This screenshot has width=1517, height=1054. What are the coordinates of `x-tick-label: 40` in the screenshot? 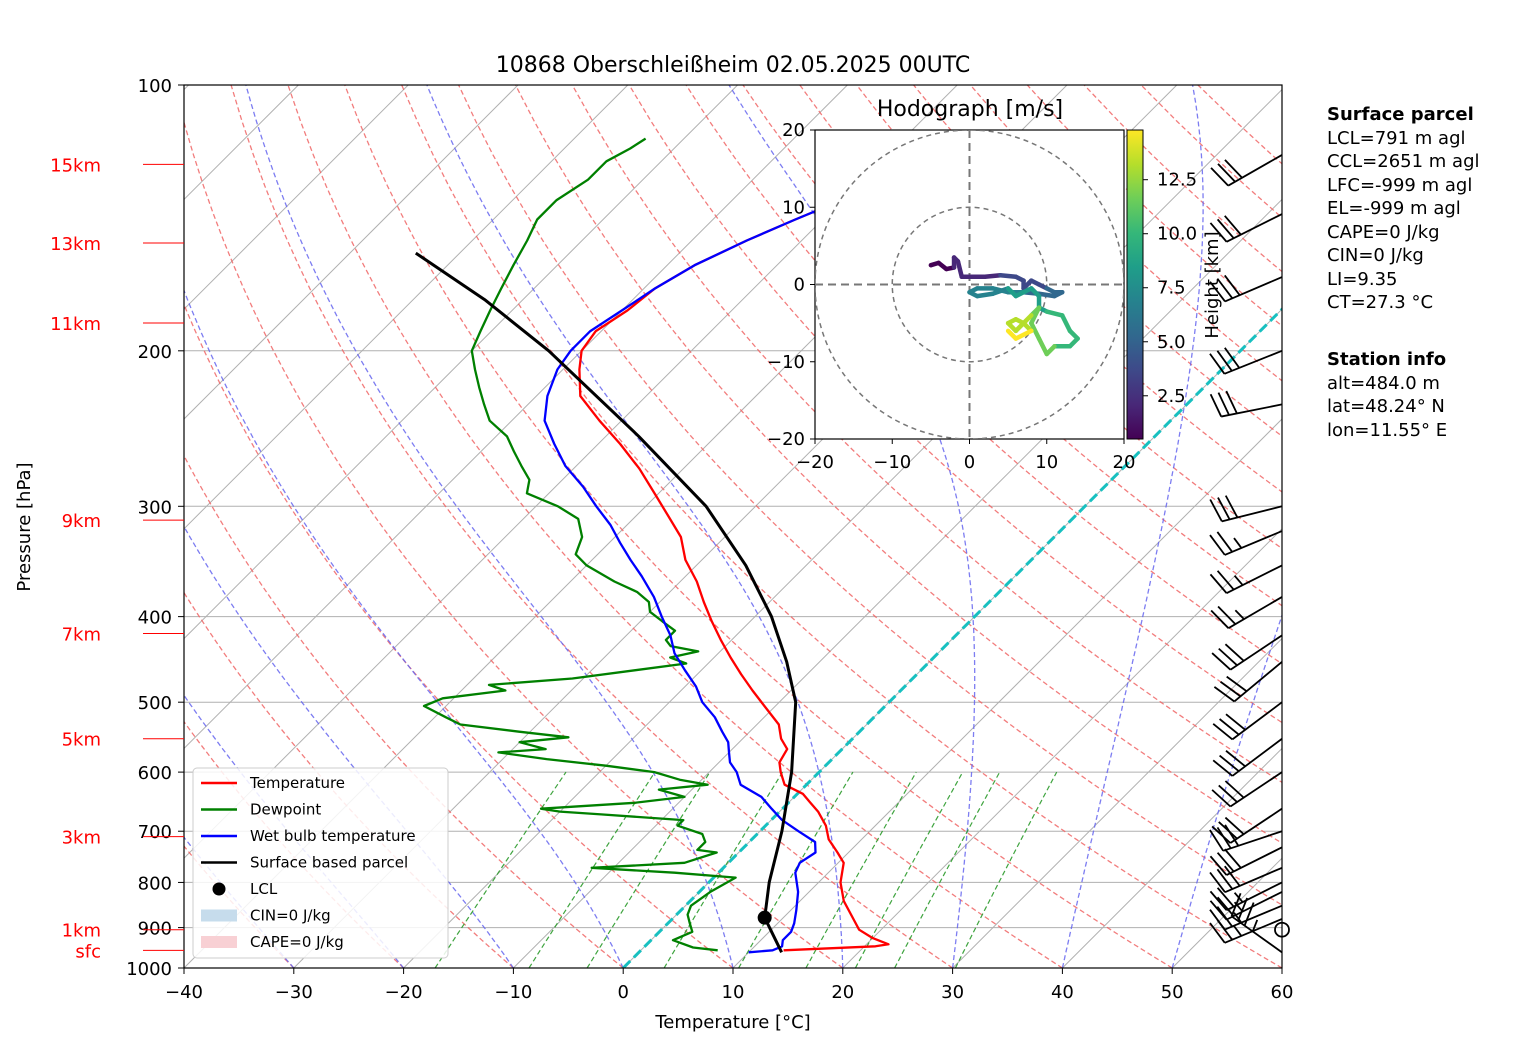 It's located at (1062, 992).